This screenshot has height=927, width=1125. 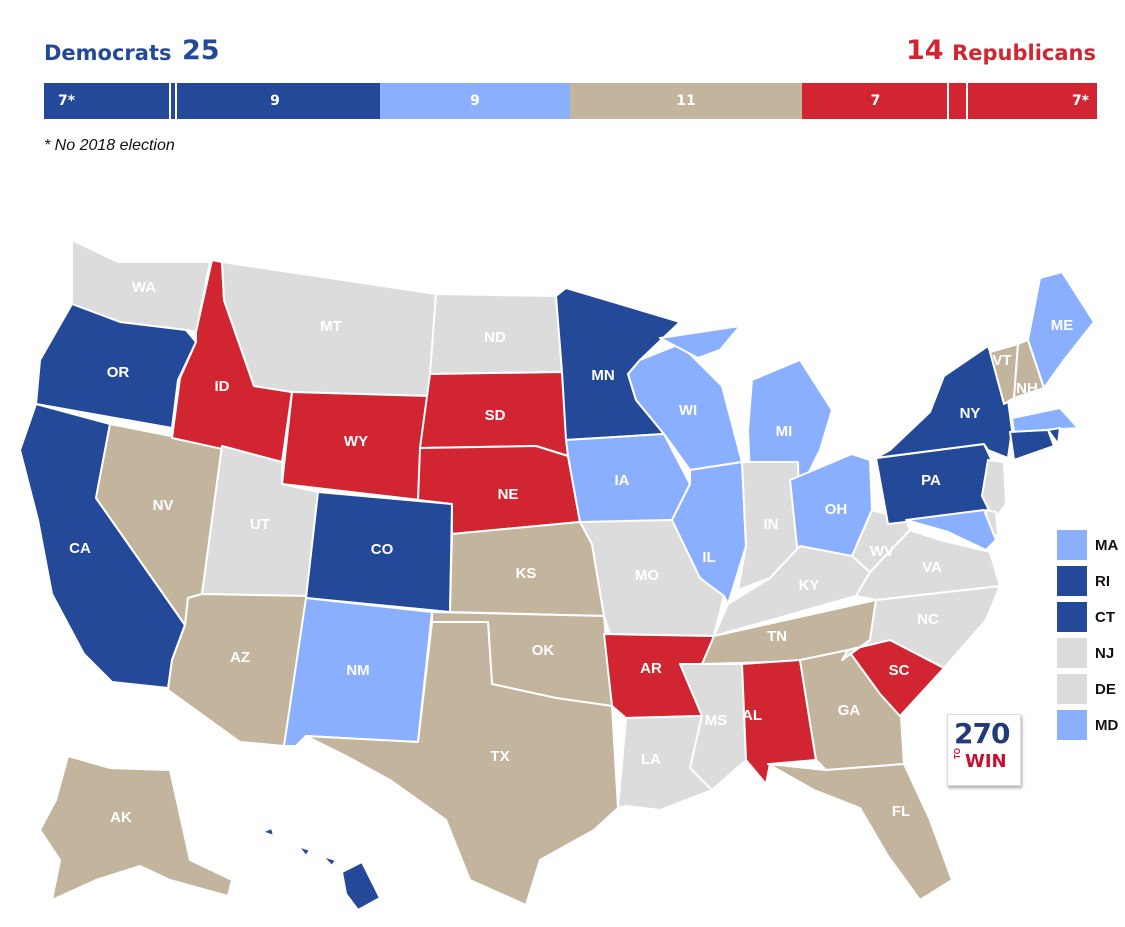 What do you see at coordinates (809, 585) in the screenshot?
I see `state-label-ky: KY` at bounding box center [809, 585].